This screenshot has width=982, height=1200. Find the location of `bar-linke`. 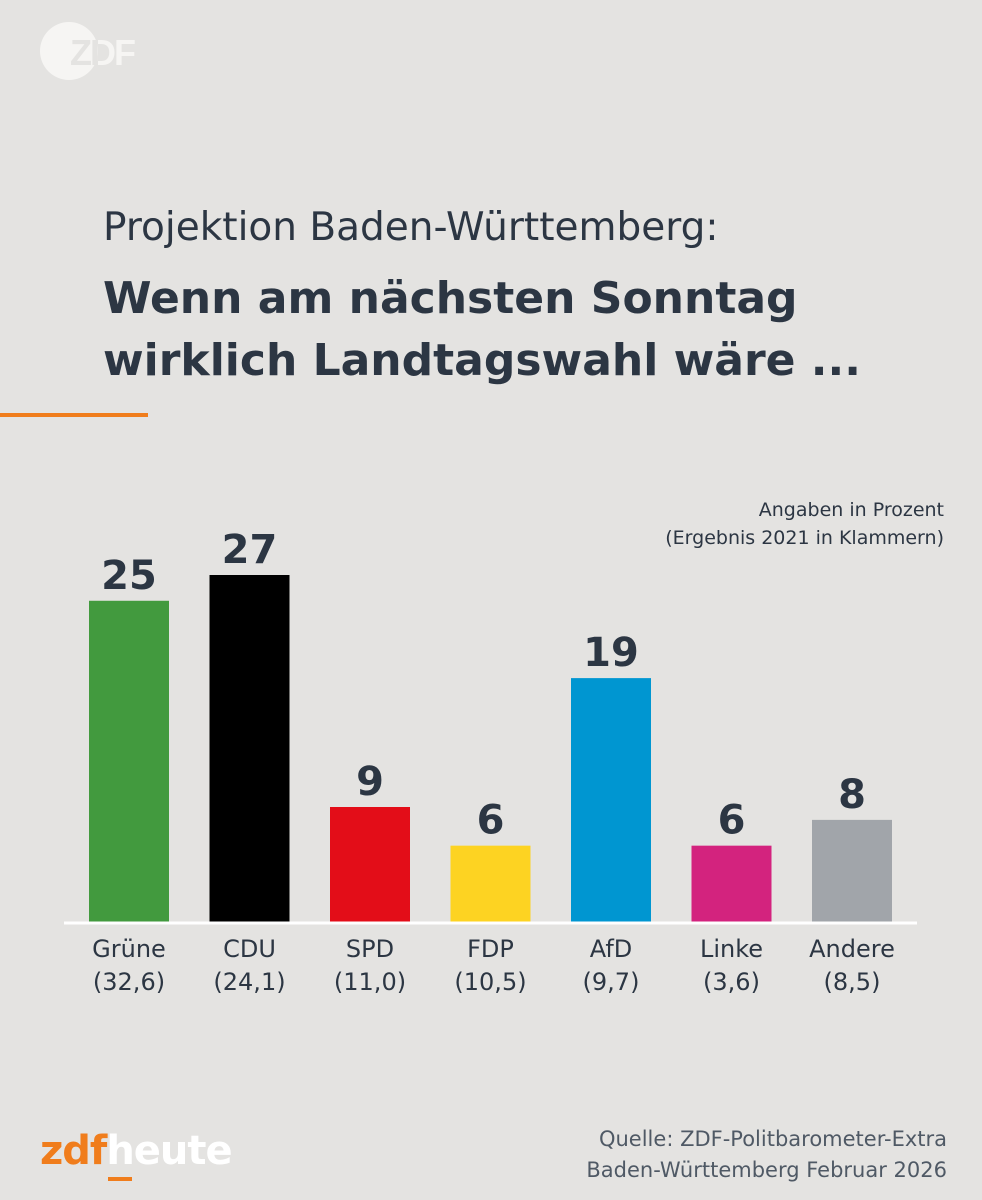

bar-linke is located at coordinates (731, 884).